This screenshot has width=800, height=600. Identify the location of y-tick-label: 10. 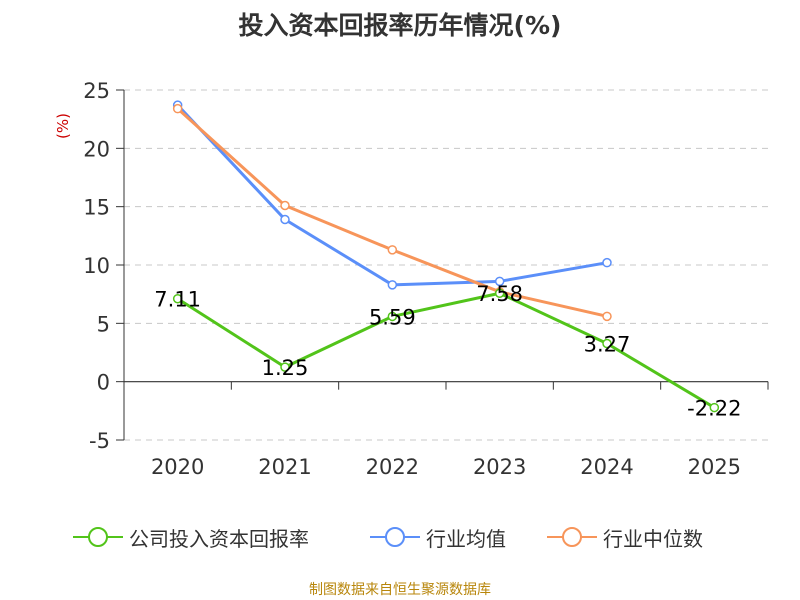
(96, 266).